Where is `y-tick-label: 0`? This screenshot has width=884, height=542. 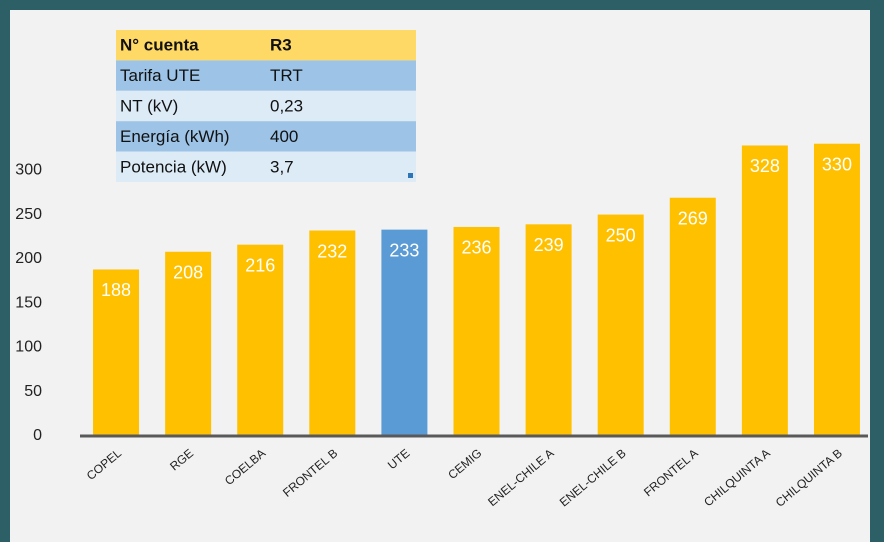 y-tick-label: 0 is located at coordinates (37, 435).